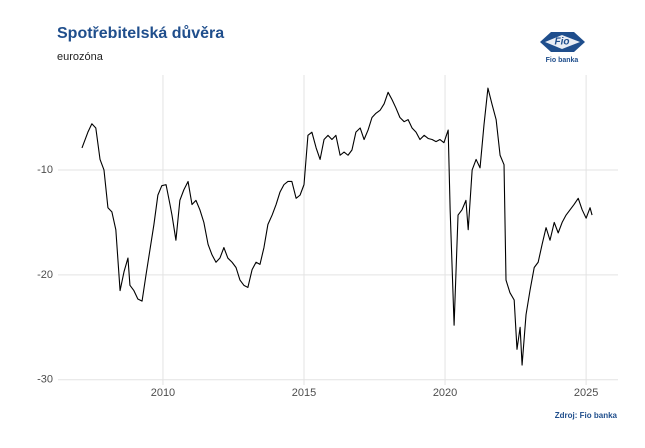  I want to click on y-tick-label: -20, so click(45, 275).